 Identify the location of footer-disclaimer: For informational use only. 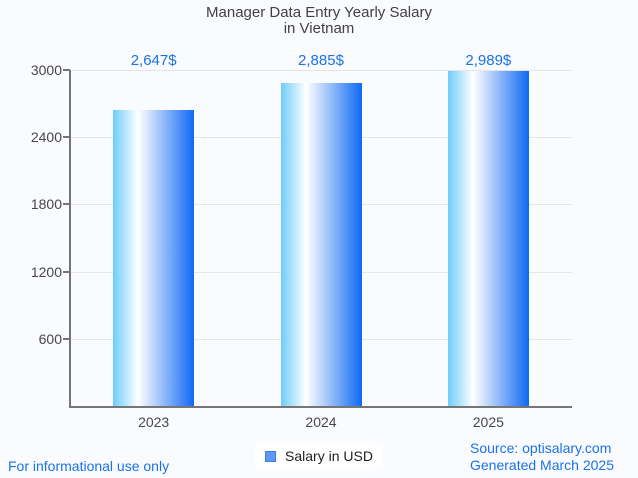
(89, 466).